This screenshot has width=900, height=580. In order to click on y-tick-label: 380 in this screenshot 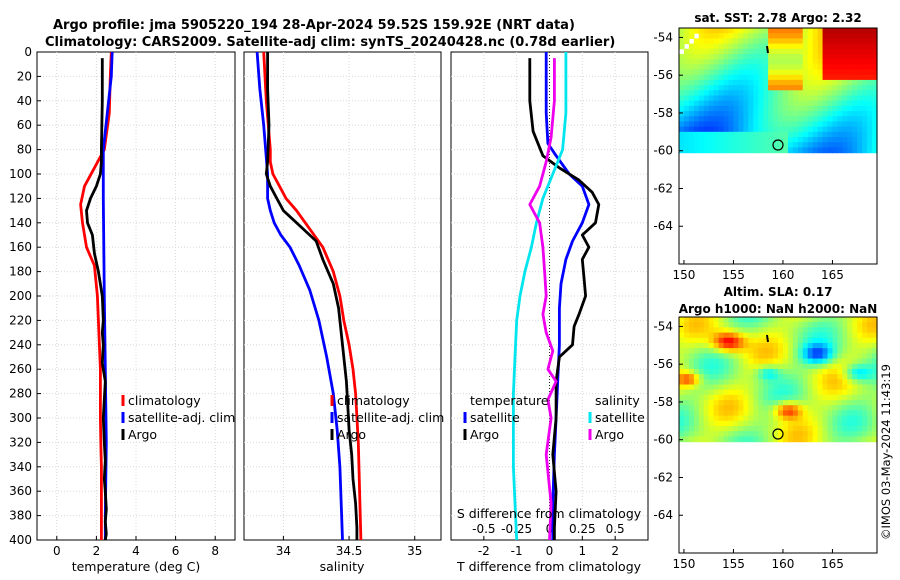, I will do `click(20, 516)`.